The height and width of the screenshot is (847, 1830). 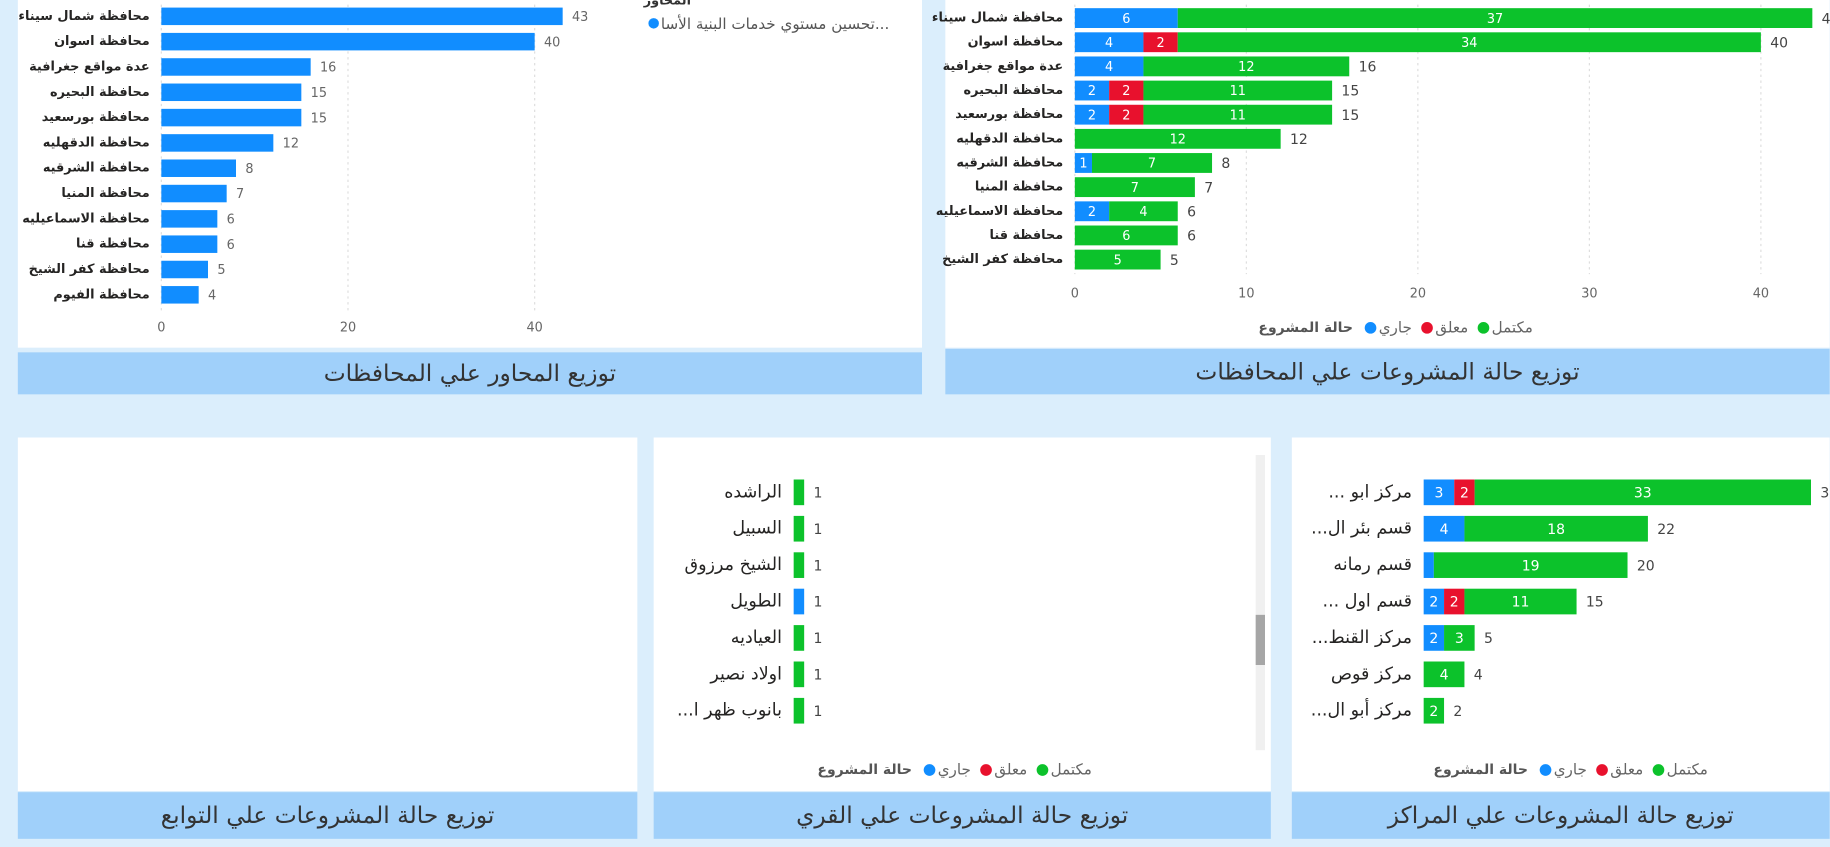 I want to click on panel-title: توزيع حالة المشروعات علي التوابع, so click(x=328, y=815).